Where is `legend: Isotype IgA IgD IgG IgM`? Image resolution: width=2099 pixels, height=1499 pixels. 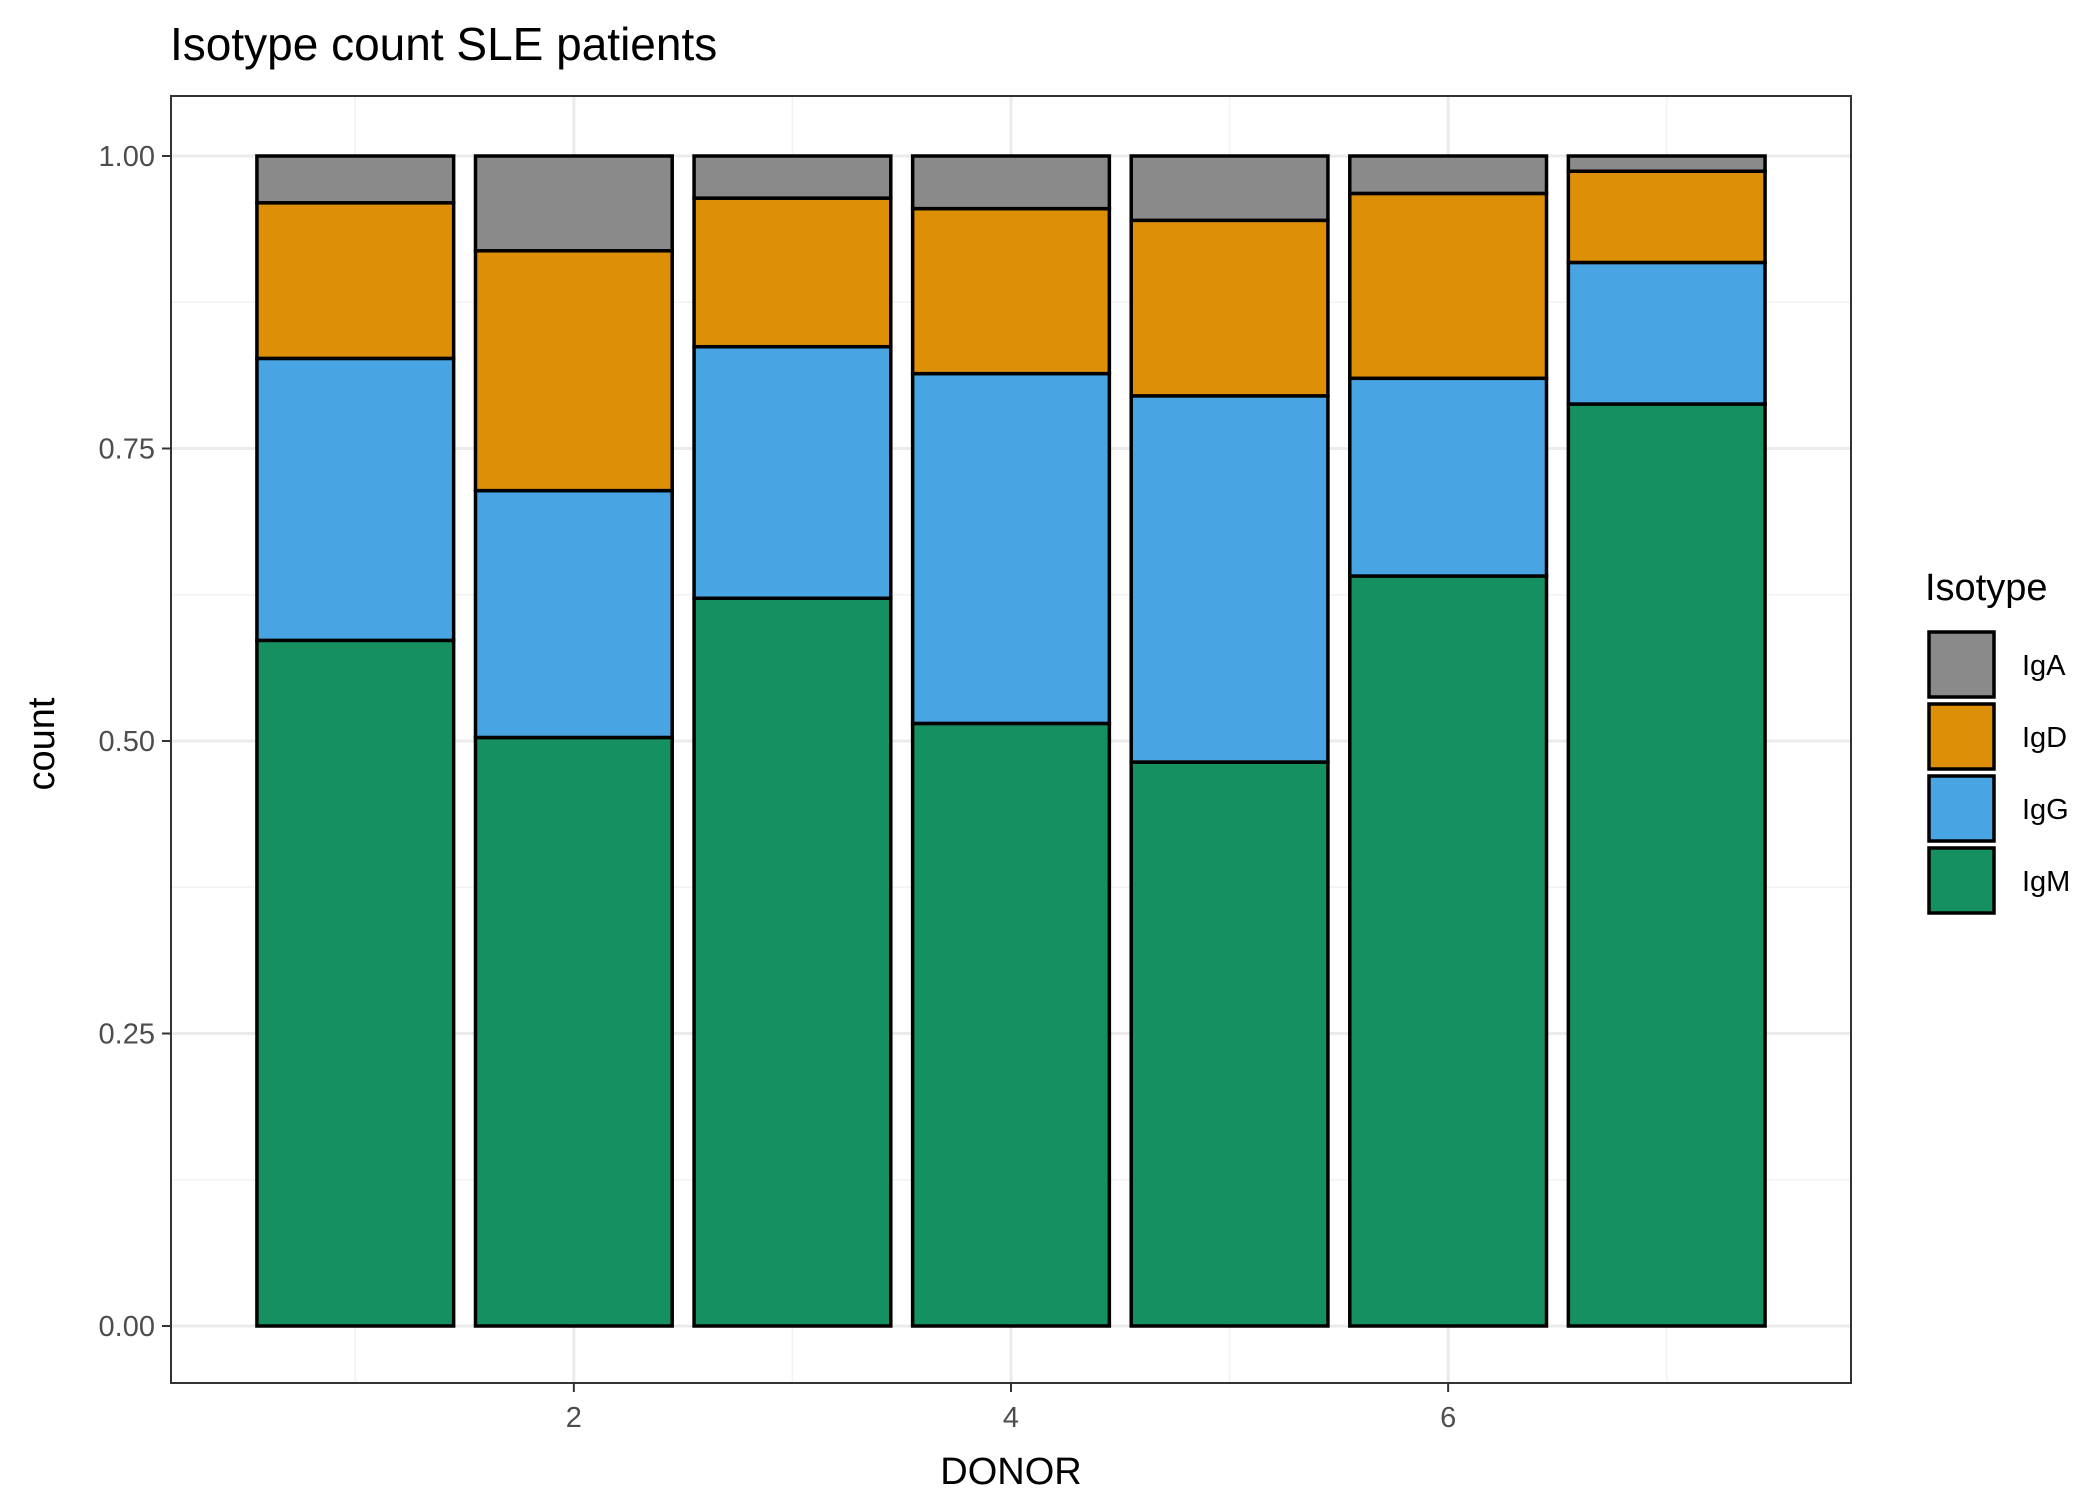 legend: Isotype IgA IgD IgG IgM is located at coordinates (1997, 741).